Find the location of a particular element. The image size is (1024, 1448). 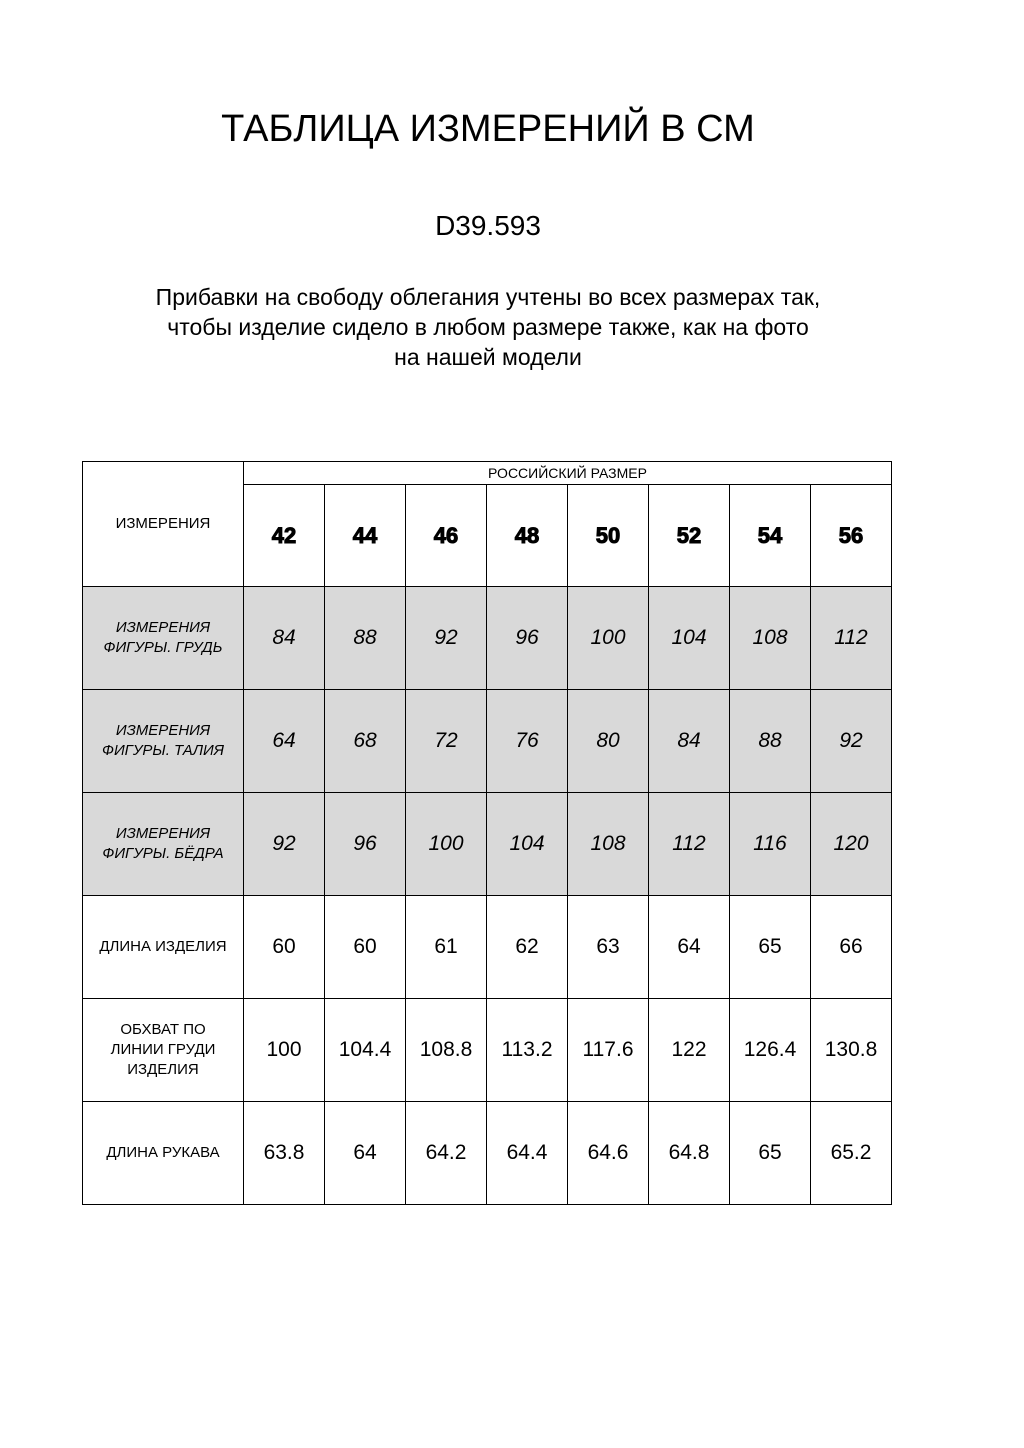

size-header: 44 is located at coordinates (365, 535).